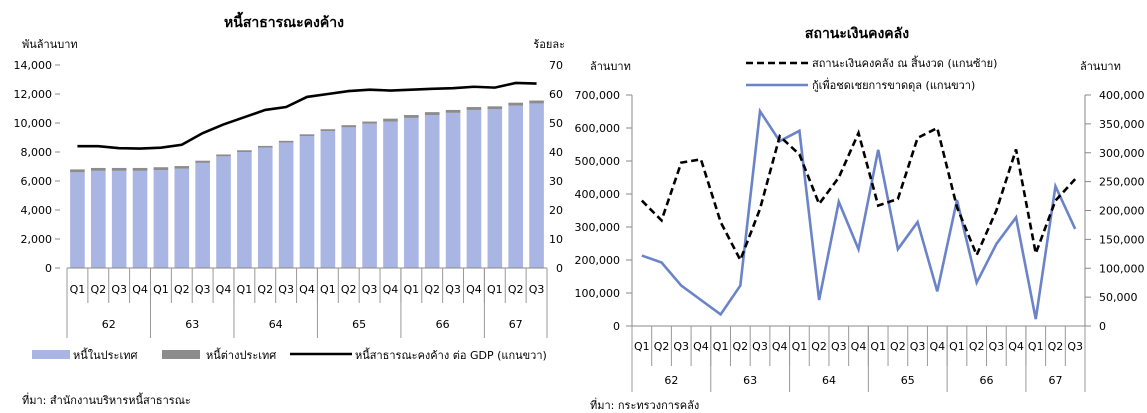 Image resolution: width=1147 pixels, height=413 pixels. Describe the element at coordinates (1100, 66) in the screenshot. I see `y-axis-right-label: ล้านบาท` at that location.